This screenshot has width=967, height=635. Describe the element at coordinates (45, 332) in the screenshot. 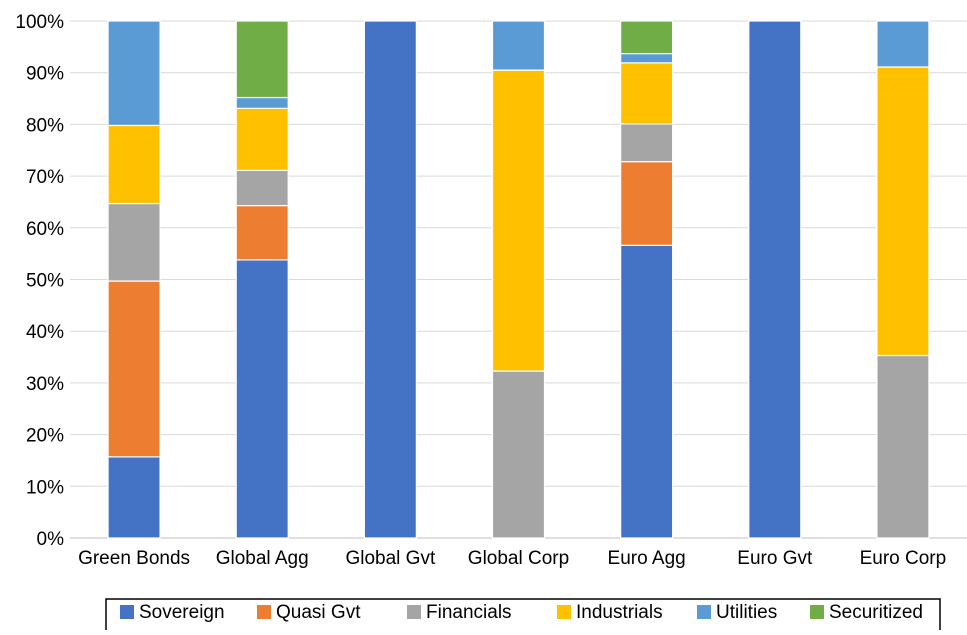

I see `y-tick-label: 40%` at that location.